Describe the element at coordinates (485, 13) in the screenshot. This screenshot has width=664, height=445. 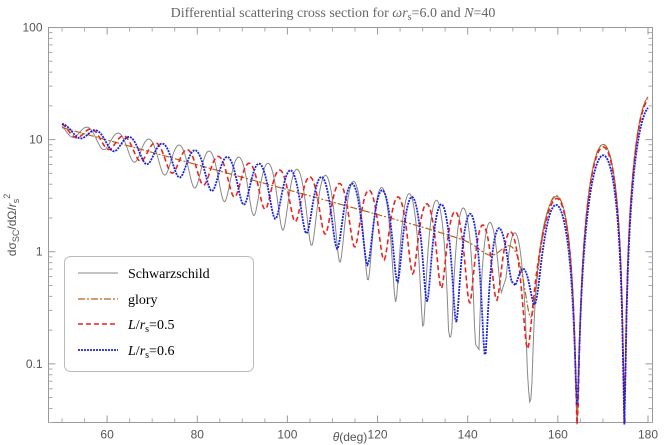
I see `title-part-6: =40` at that location.